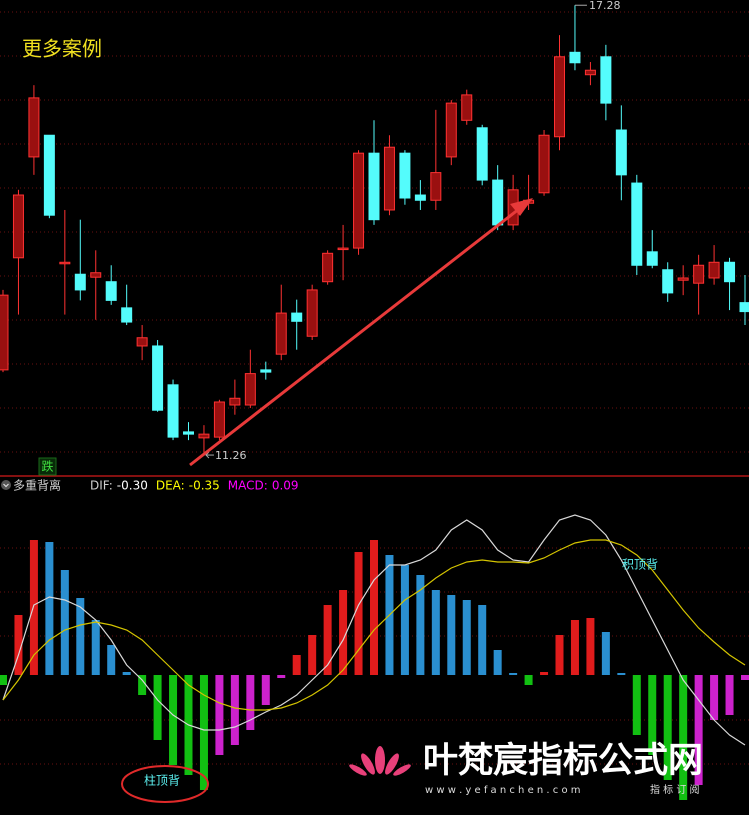 The width and height of the screenshot is (749, 815). What do you see at coordinates (675, 789) in the screenshot?
I see `watermark-slogan: 指 标 订 阅` at bounding box center [675, 789].